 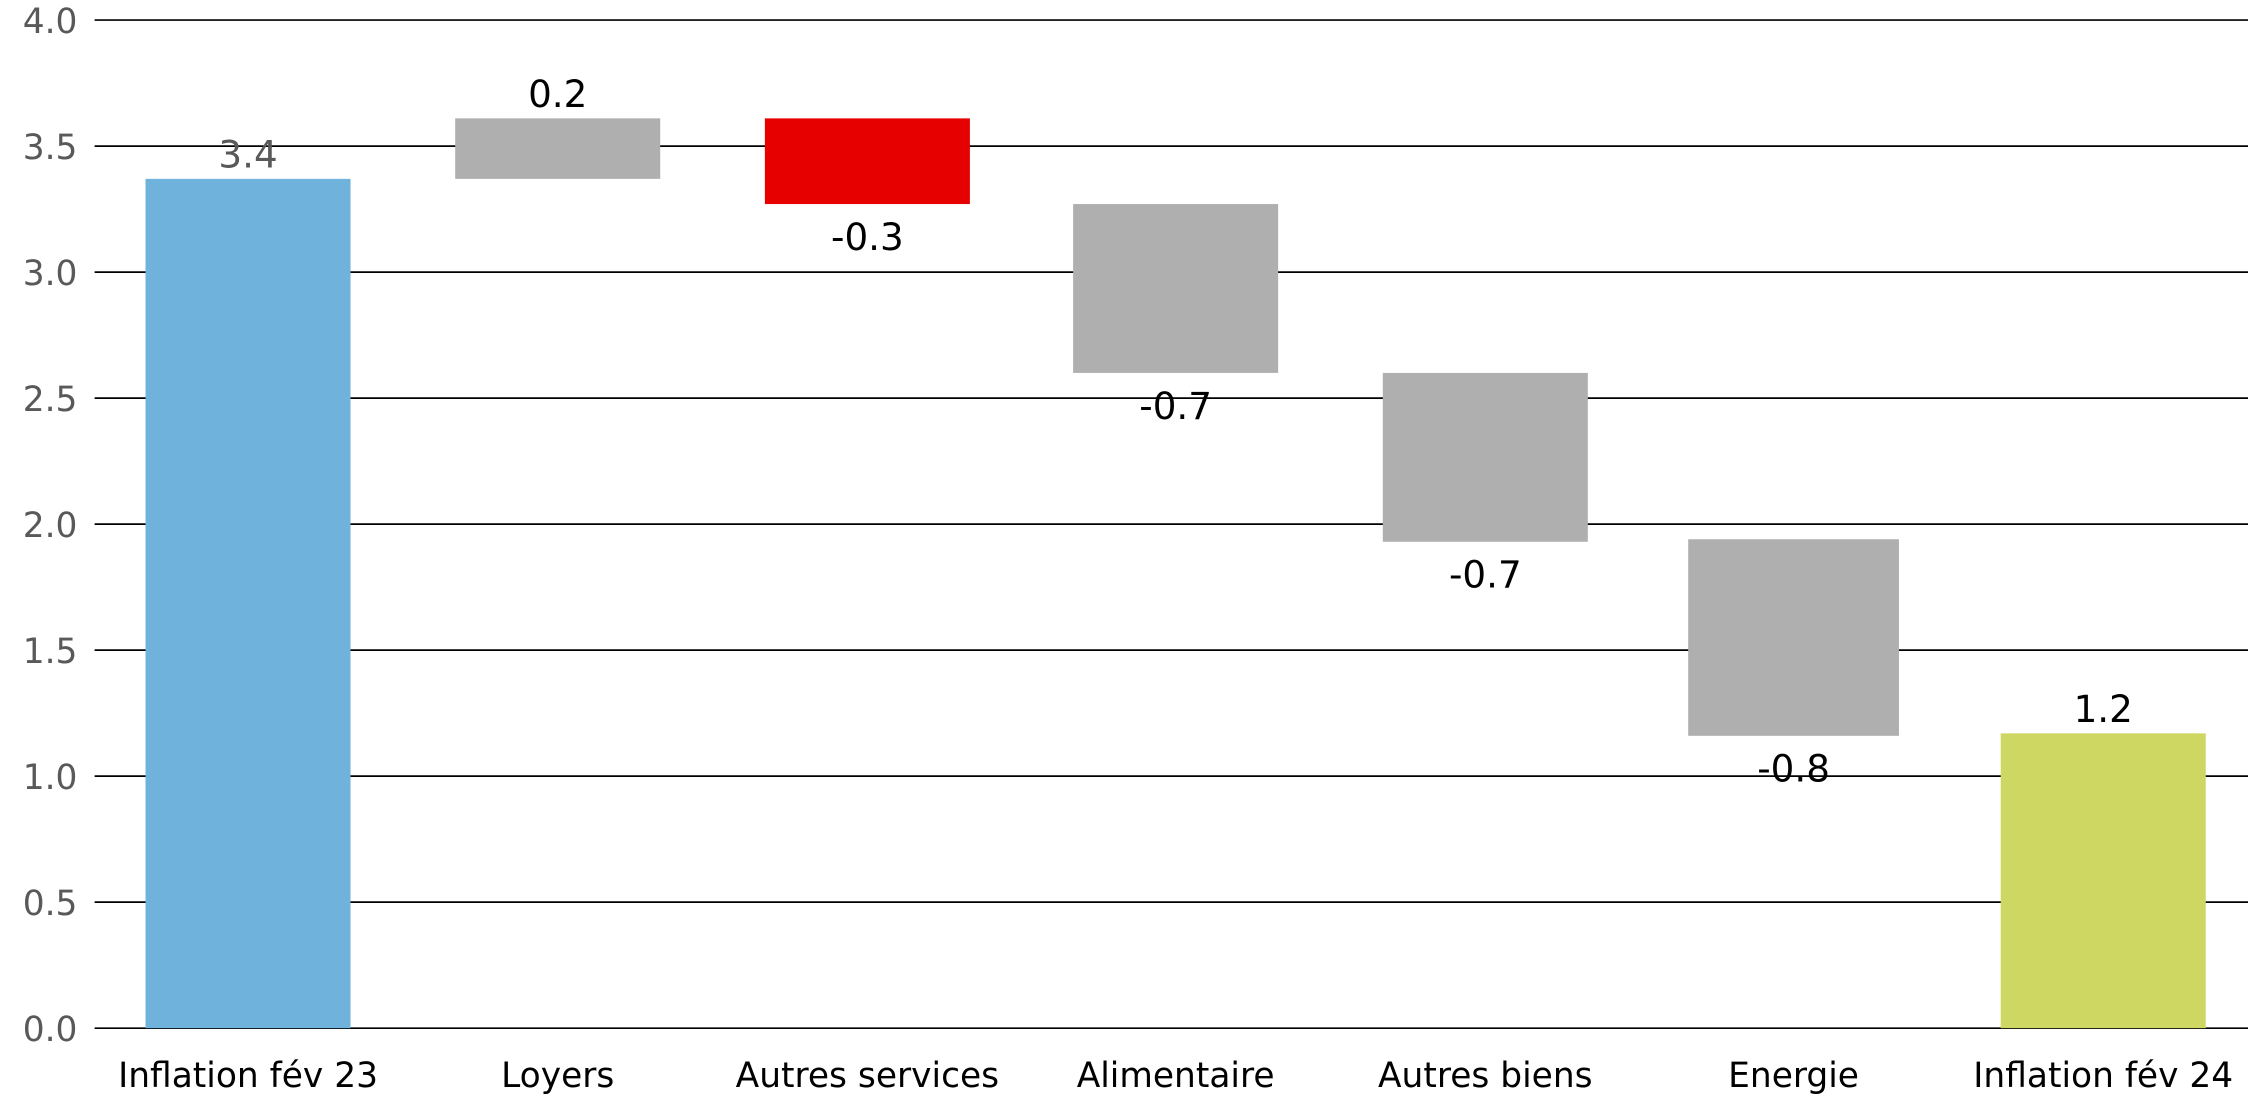 What do you see at coordinates (2103, 709) in the screenshot?
I see `data-label: 1.2` at bounding box center [2103, 709].